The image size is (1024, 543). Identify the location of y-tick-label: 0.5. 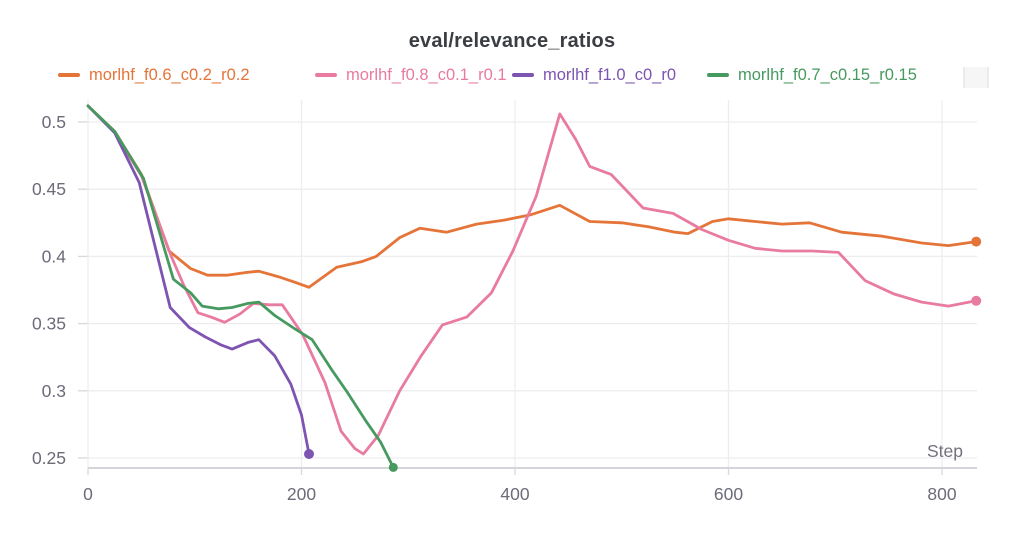
(54, 122).